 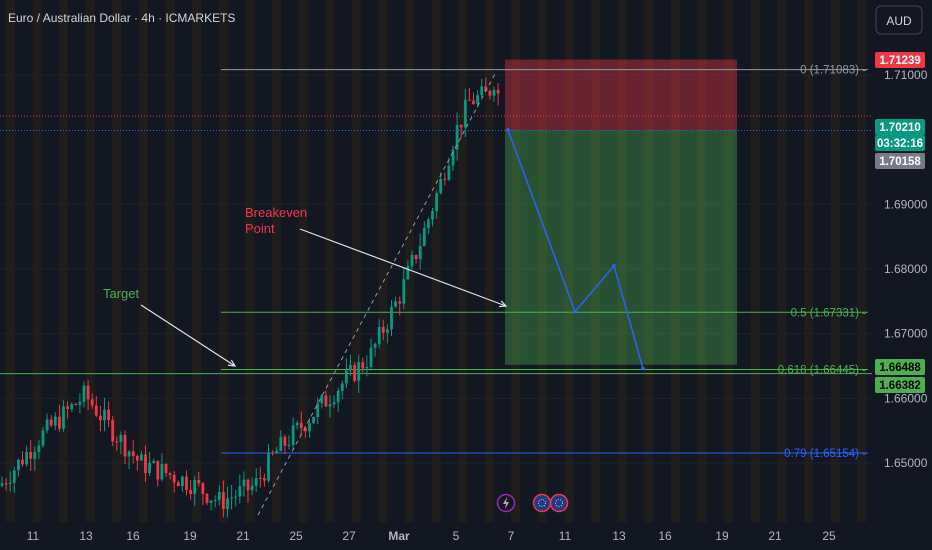 I want to click on price-tag: 1.71239, so click(x=900, y=60).